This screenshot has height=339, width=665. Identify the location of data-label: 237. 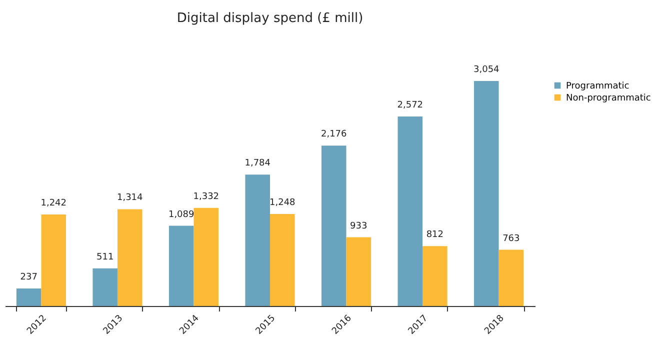
(29, 277).